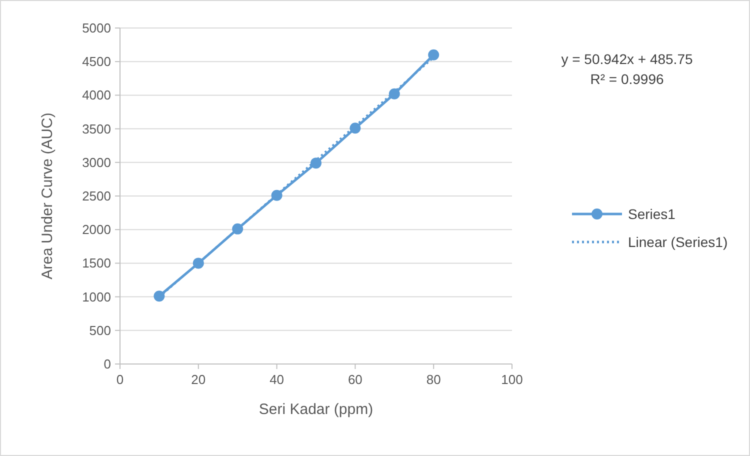  I want to click on text: y = 50.942x + 485.75, so click(627, 59).